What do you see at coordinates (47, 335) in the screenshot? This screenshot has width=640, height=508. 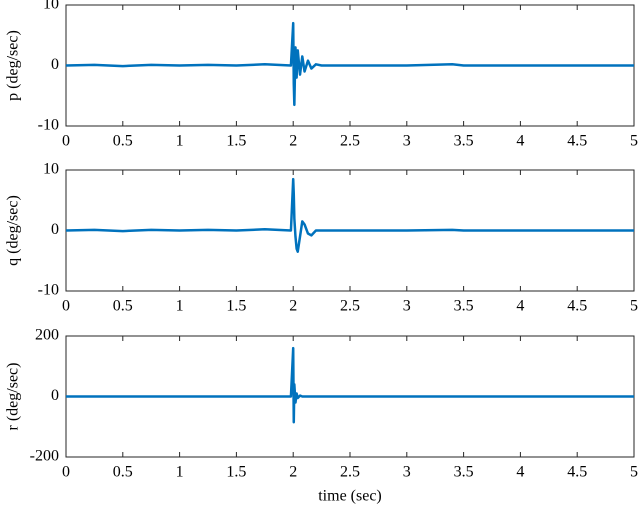 I see `y-tick-label: 200` at bounding box center [47, 335].